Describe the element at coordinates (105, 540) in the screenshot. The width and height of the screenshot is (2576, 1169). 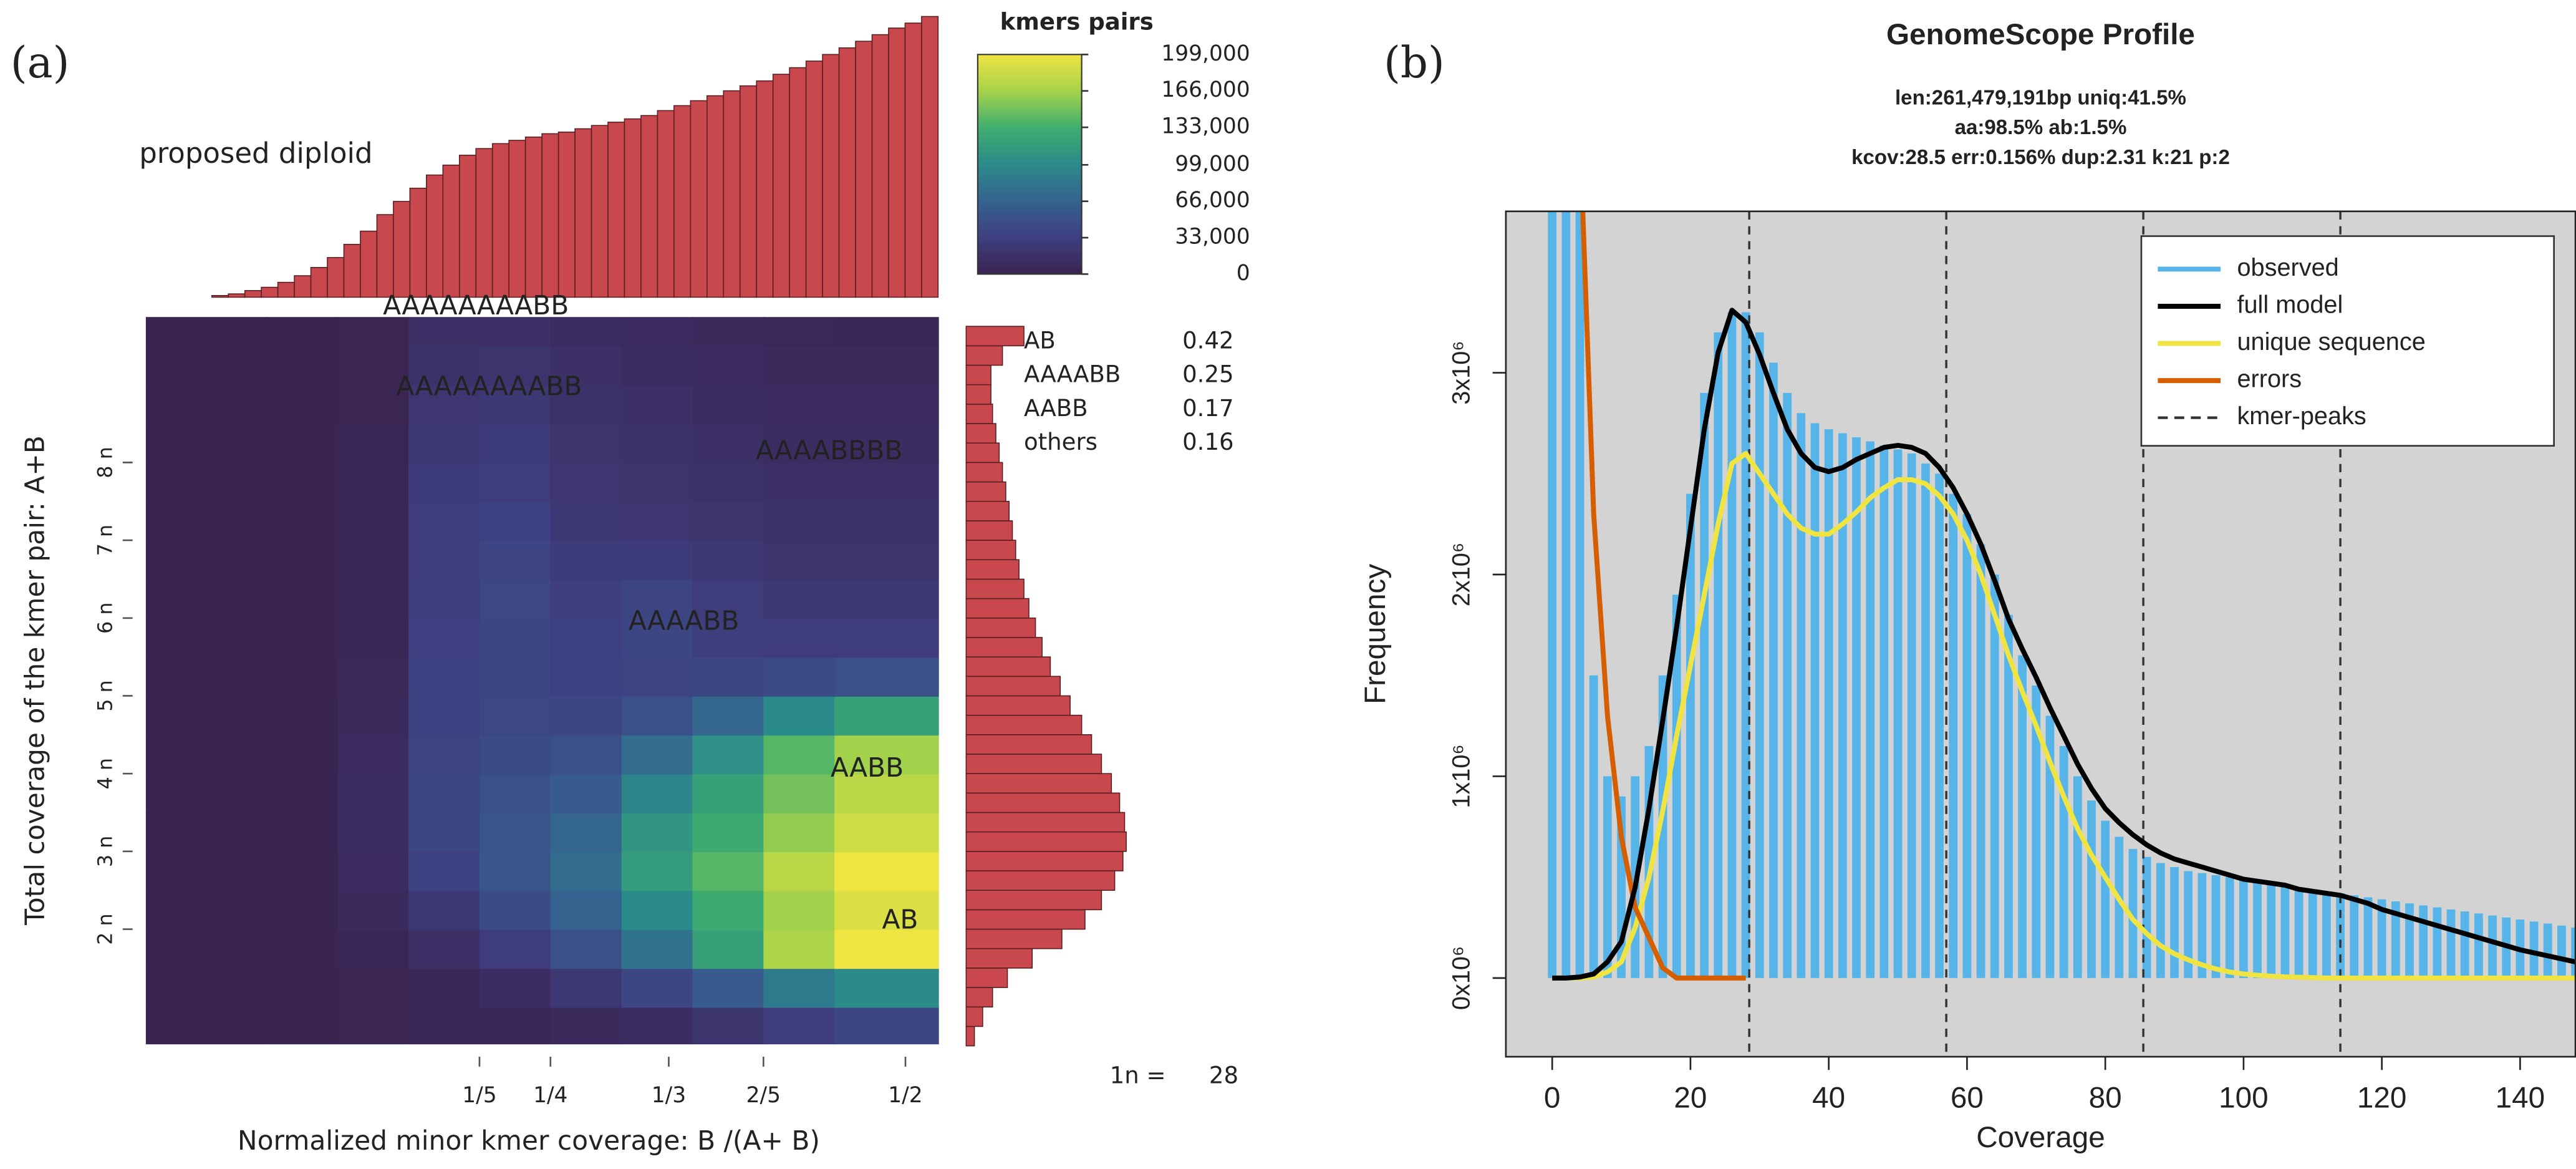
I see `y-tick-label: 7 n` at that location.